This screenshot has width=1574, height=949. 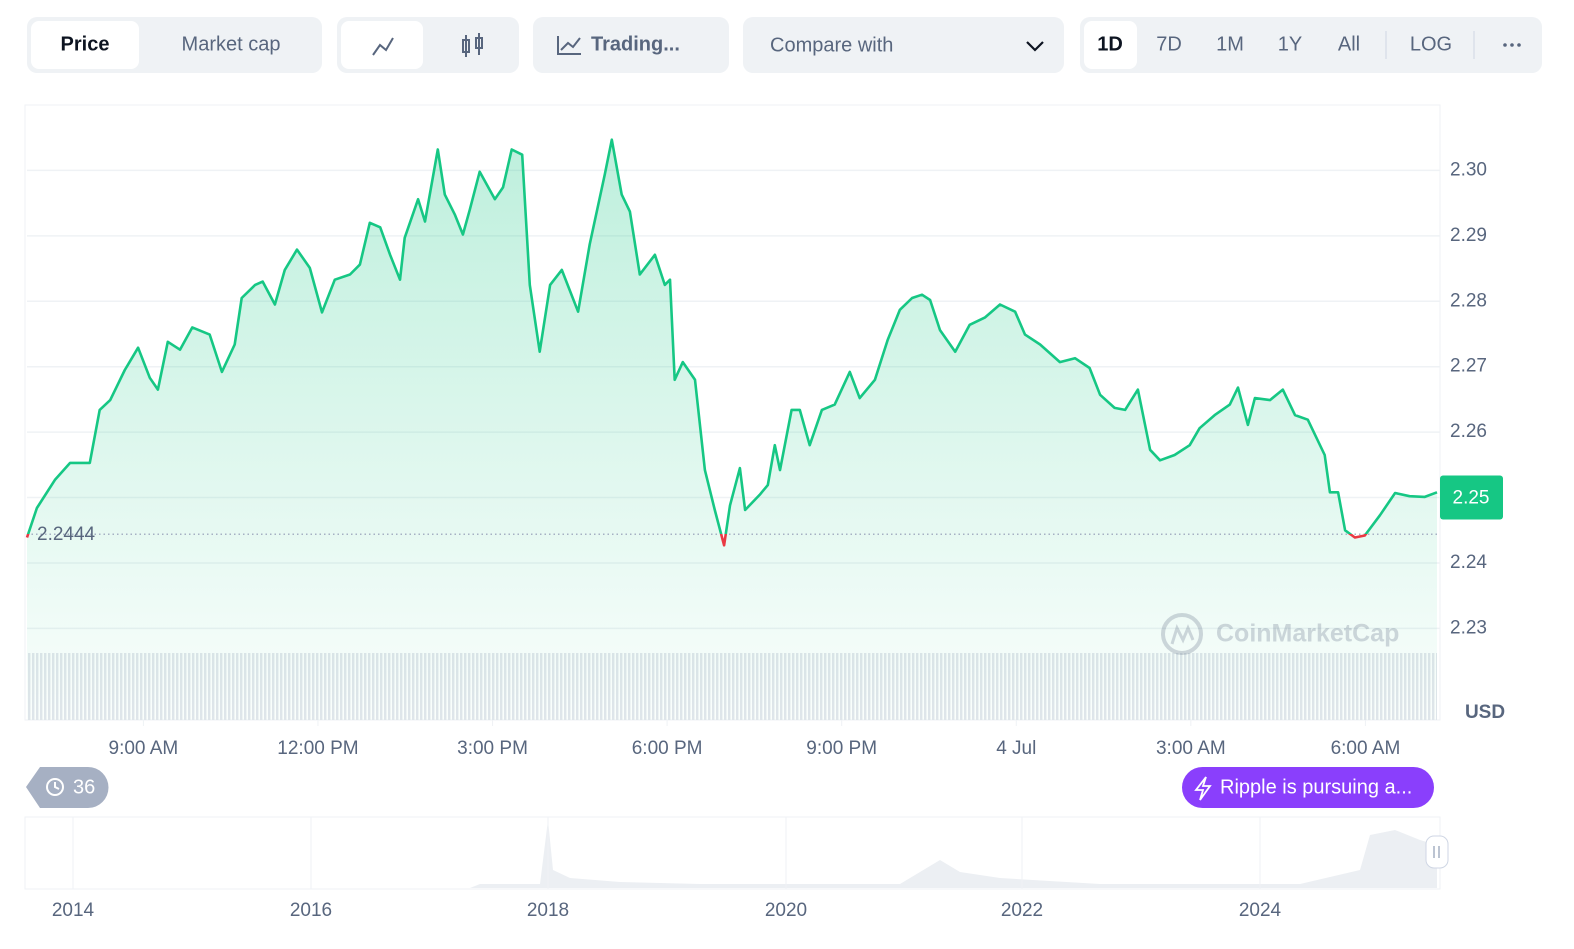 What do you see at coordinates (73, 910) in the screenshot?
I see `navigator-year: 2014` at bounding box center [73, 910].